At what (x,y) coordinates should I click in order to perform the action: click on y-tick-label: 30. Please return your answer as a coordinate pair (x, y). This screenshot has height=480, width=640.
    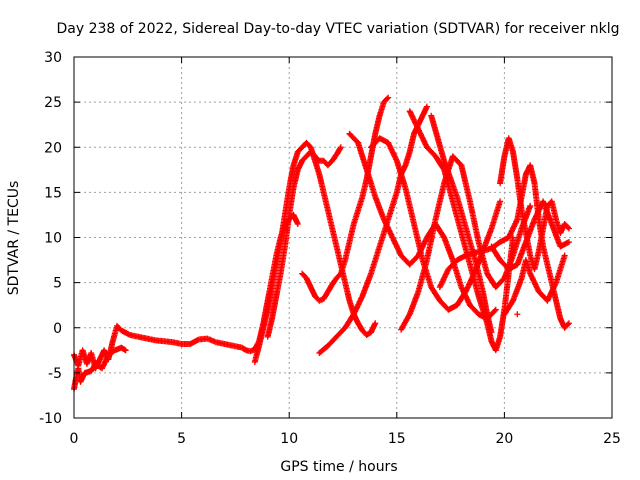
    Looking at the image, I should click on (53, 58).